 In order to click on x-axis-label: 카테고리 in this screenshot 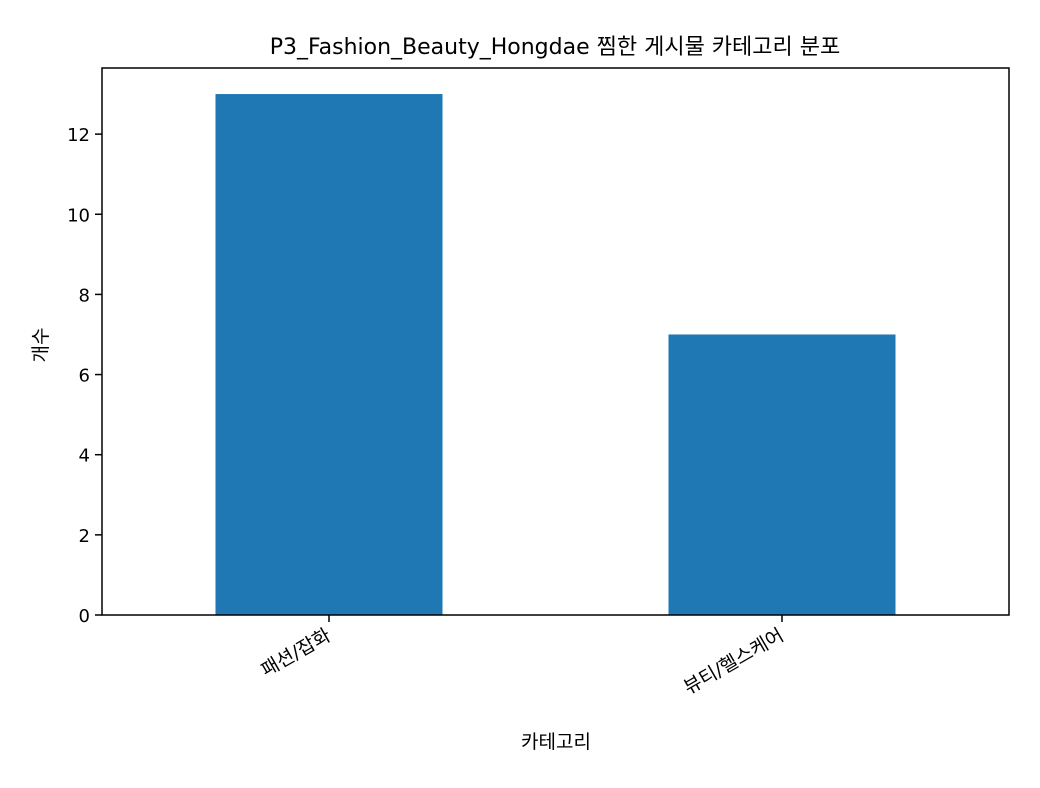, I will do `click(556, 742)`.